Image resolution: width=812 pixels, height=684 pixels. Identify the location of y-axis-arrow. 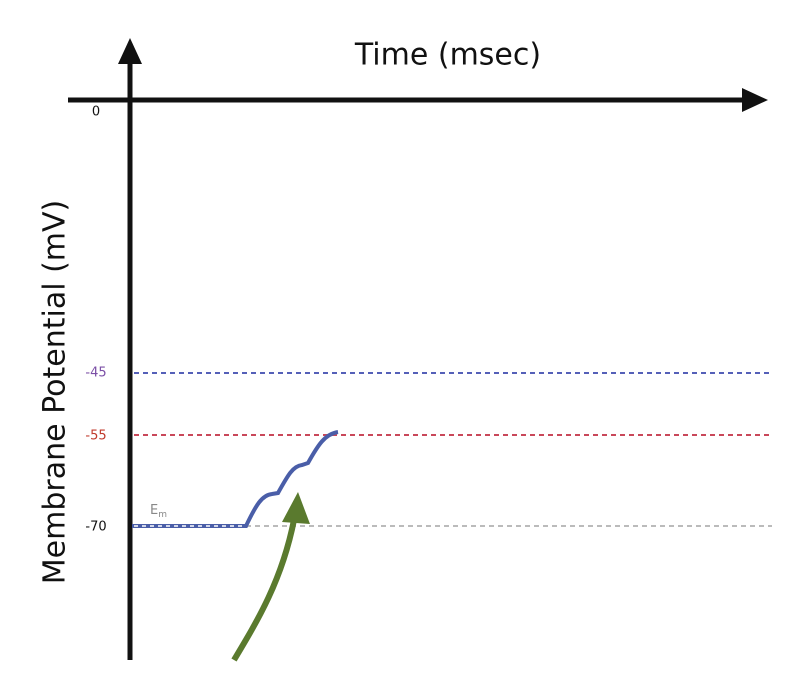
(130, 51).